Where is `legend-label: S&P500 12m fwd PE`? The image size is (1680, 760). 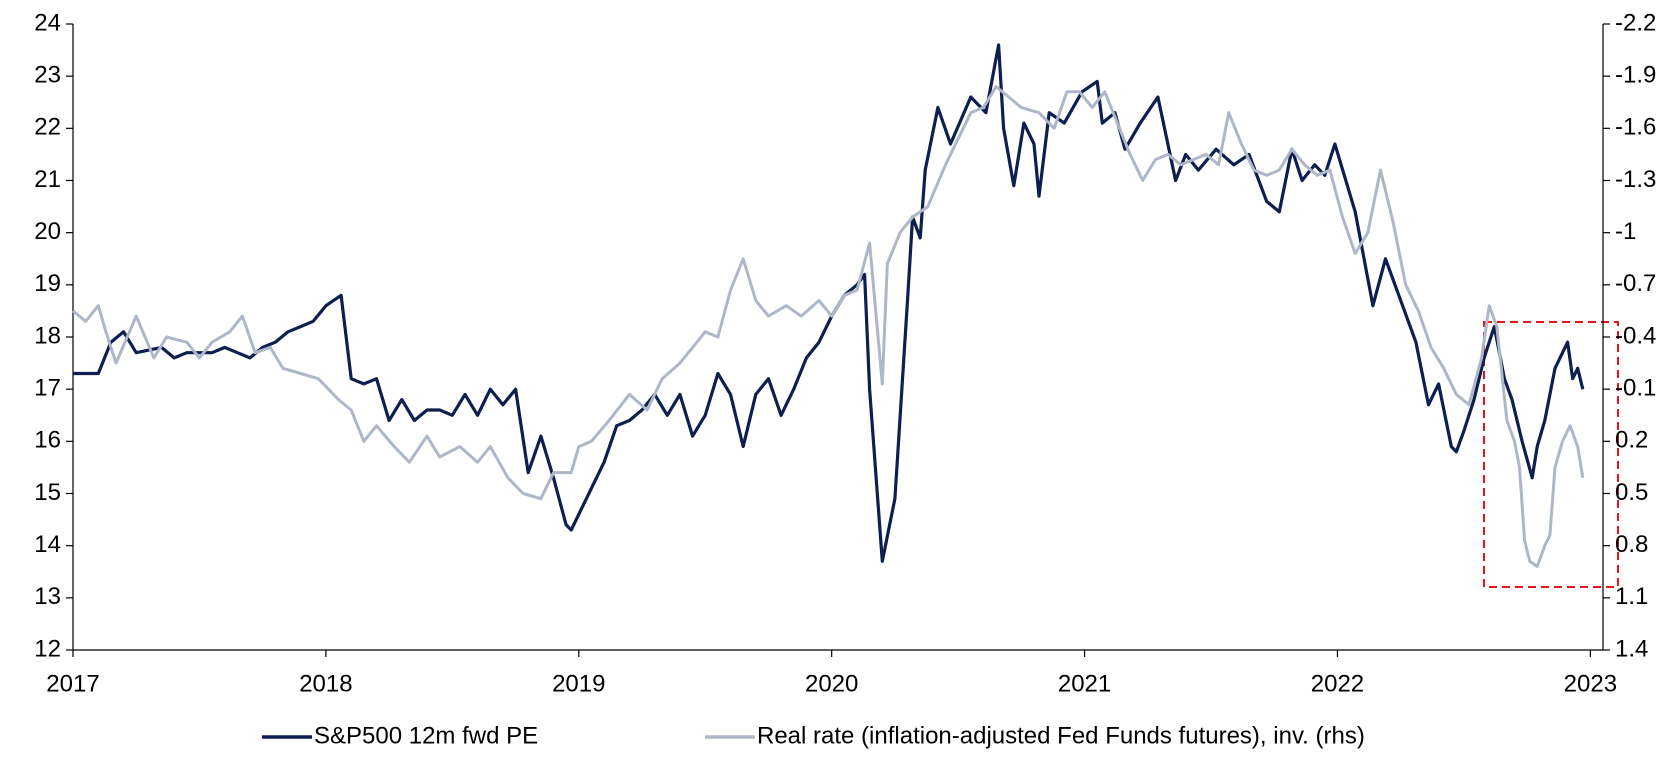 legend-label: S&P500 12m fwd PE is located at coordinates (426, 735).